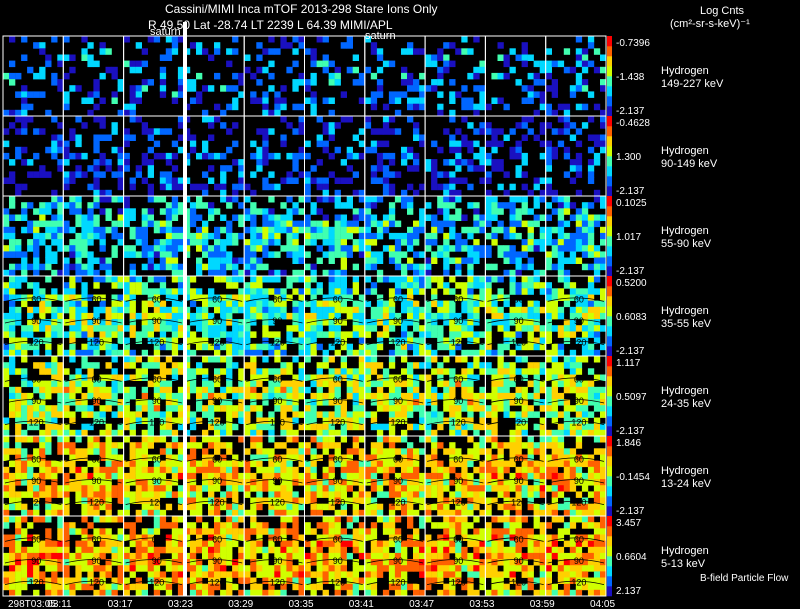  What do you see at coordinates (685, 311) in the screenshot?
I see `species-label: Hydrogen` at bounding box center [685, 311].